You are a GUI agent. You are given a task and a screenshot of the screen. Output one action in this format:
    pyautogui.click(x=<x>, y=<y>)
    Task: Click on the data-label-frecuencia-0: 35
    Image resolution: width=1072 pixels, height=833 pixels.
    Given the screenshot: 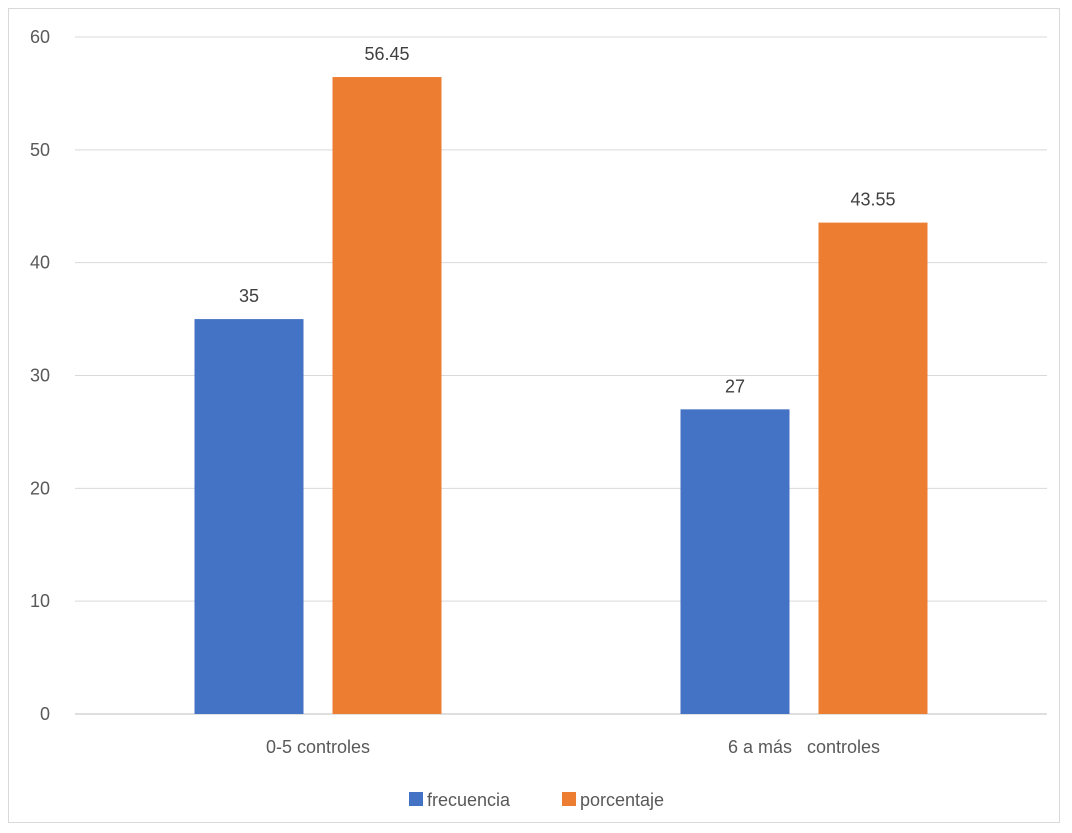 What is the action you would take?
    pyautogui.click(x=249, y=296)
    